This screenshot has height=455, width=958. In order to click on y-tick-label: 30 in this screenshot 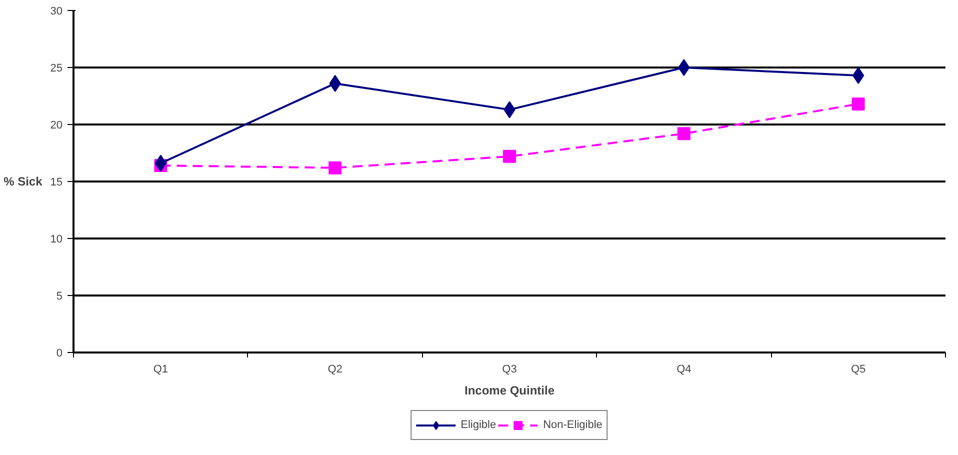, I will do `click(56, 12)`.